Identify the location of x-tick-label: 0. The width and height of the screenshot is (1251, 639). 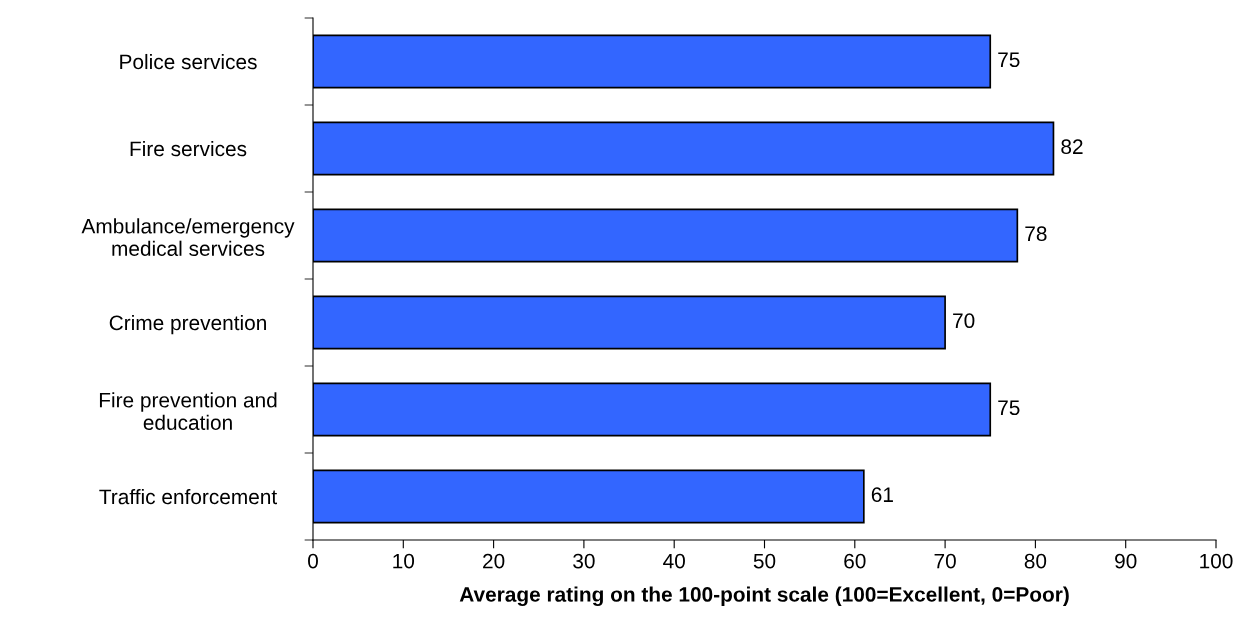
(313, 561).